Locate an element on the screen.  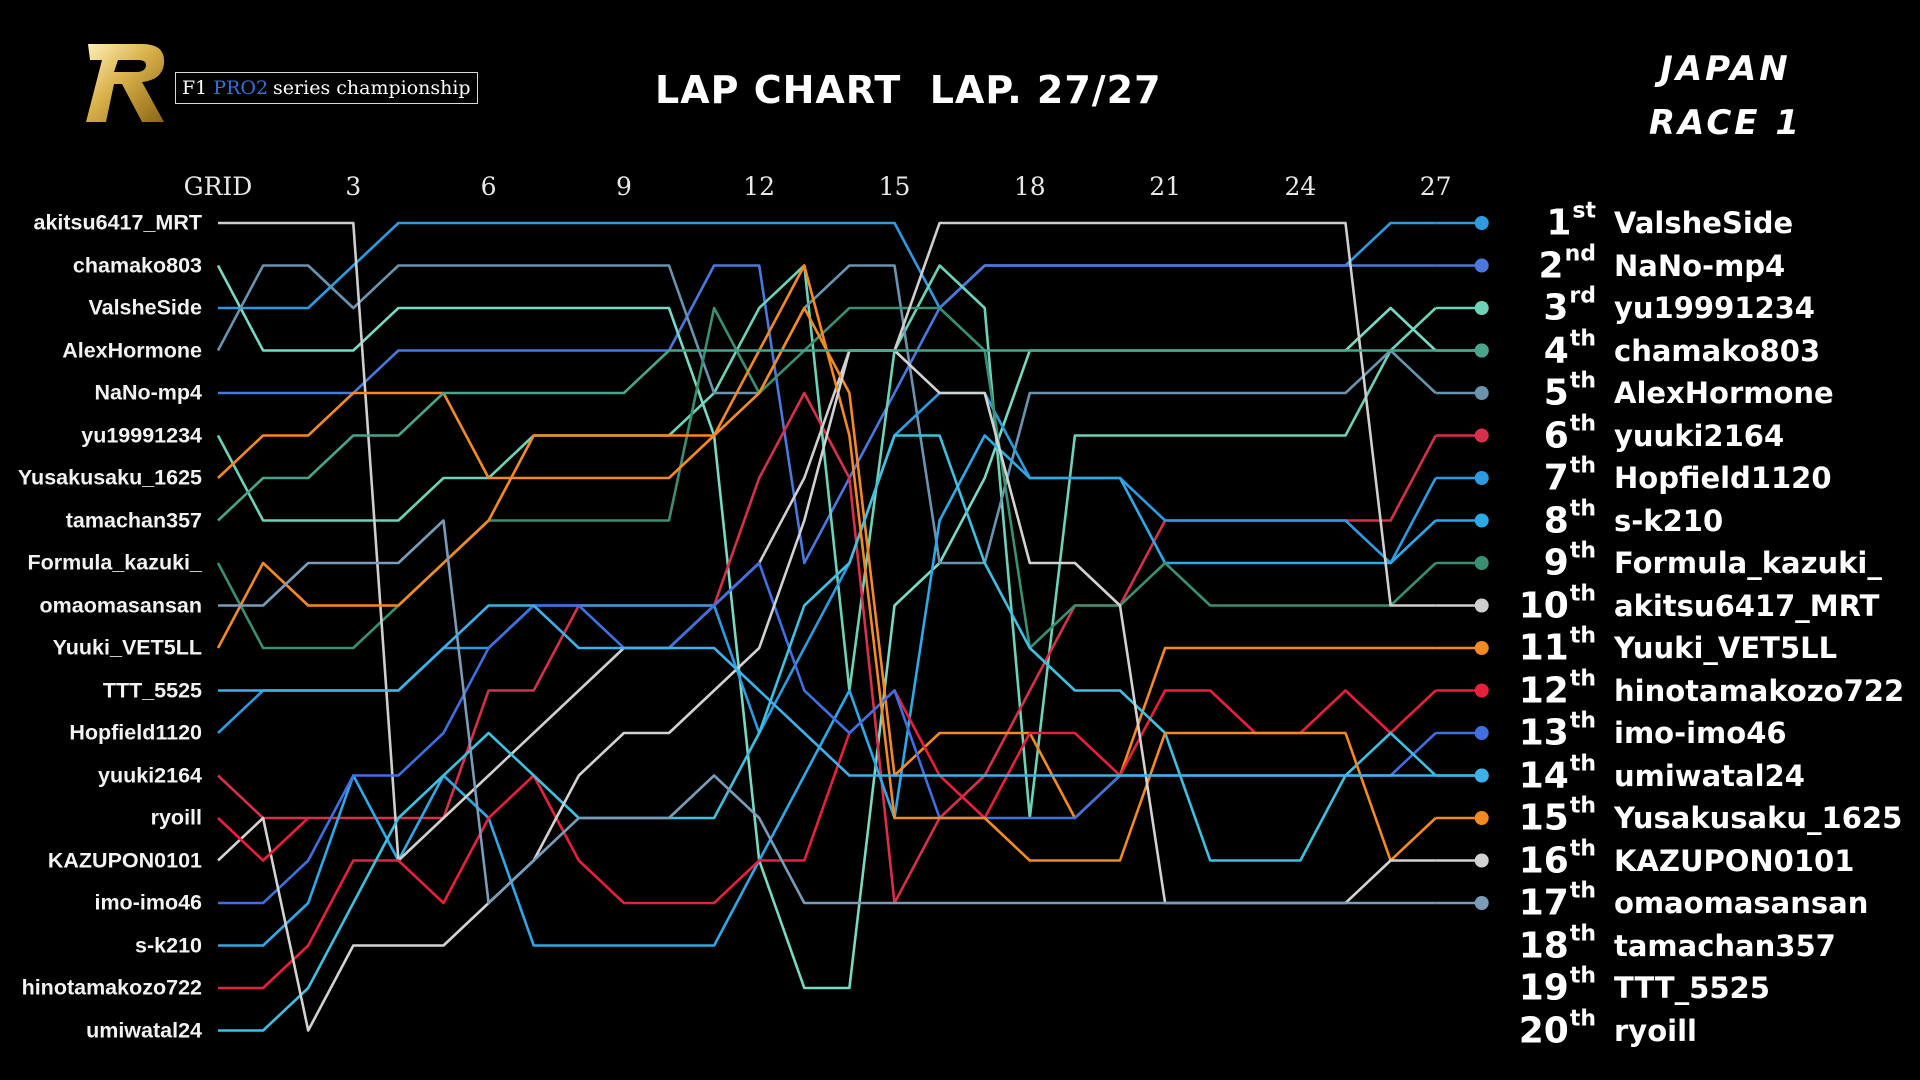
series-highlight: PRO2 is located at coordinates (241, 88).